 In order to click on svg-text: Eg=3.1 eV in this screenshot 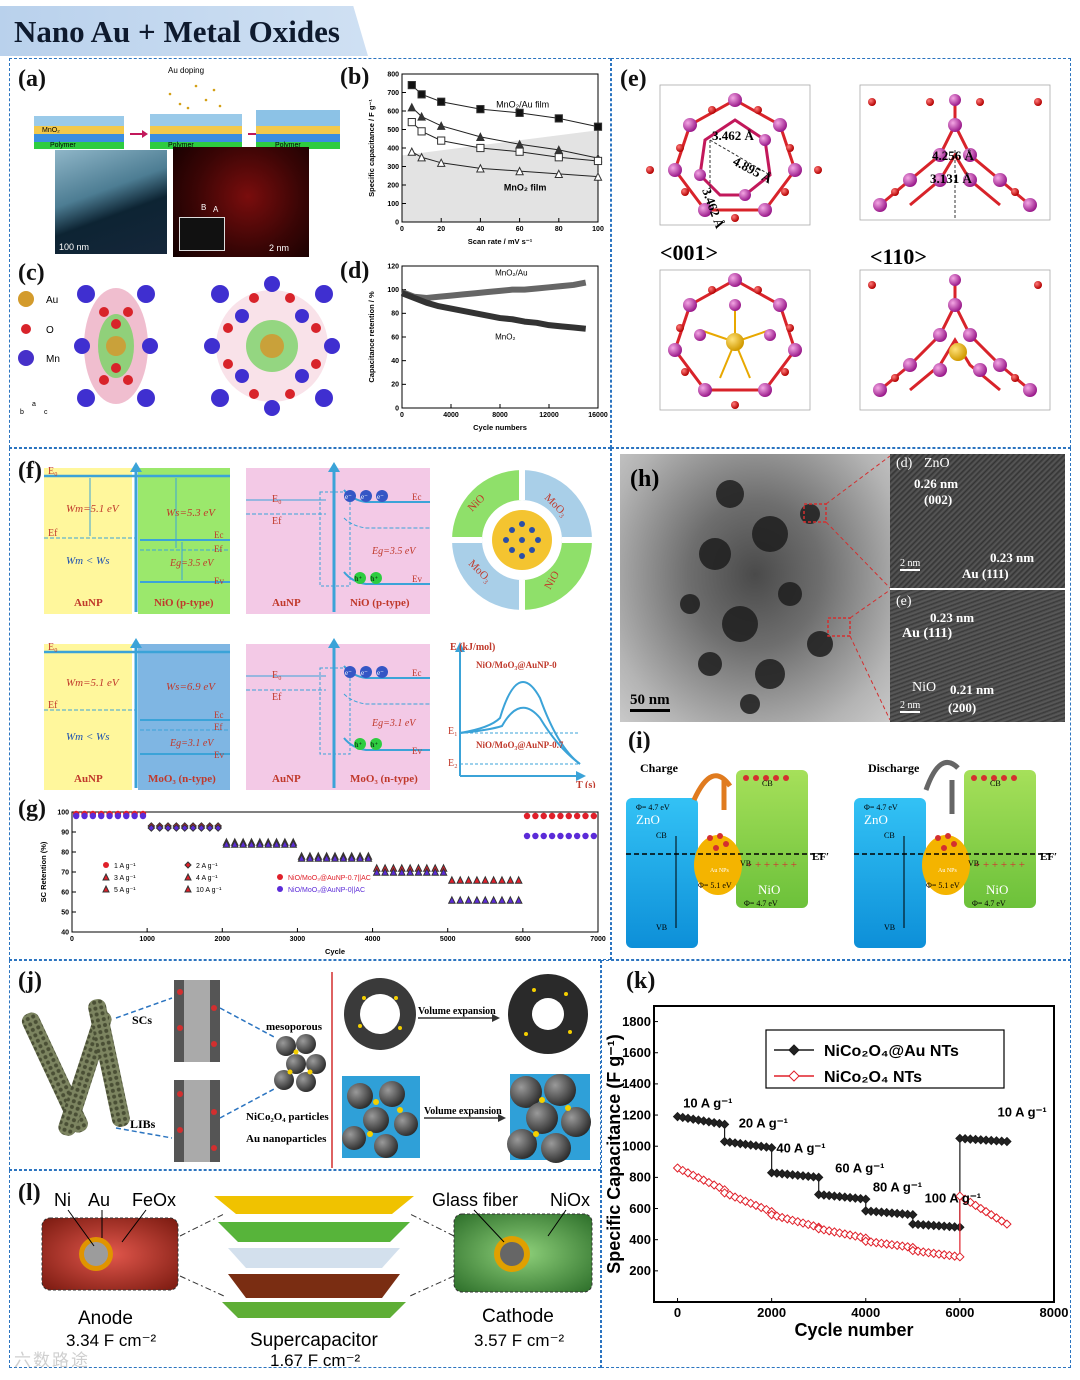, I will do `click(192, 743)`.